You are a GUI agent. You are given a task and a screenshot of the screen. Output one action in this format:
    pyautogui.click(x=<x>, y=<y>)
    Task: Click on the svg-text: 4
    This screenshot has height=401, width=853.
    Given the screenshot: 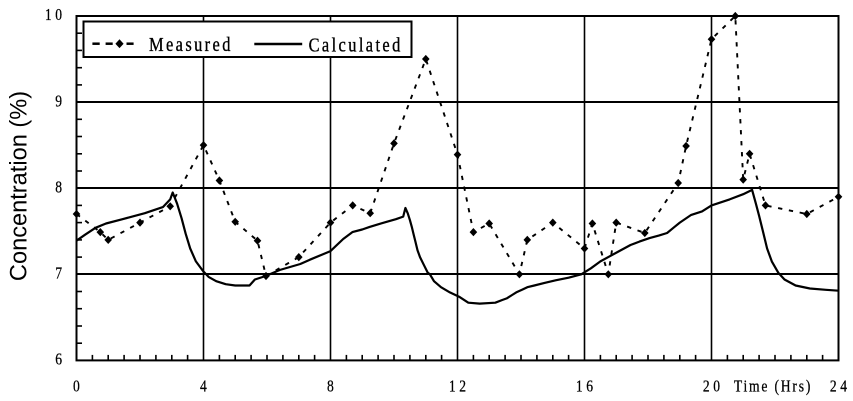 What is the action you would take?
    pyautogui.click(x=205, y=386)
    